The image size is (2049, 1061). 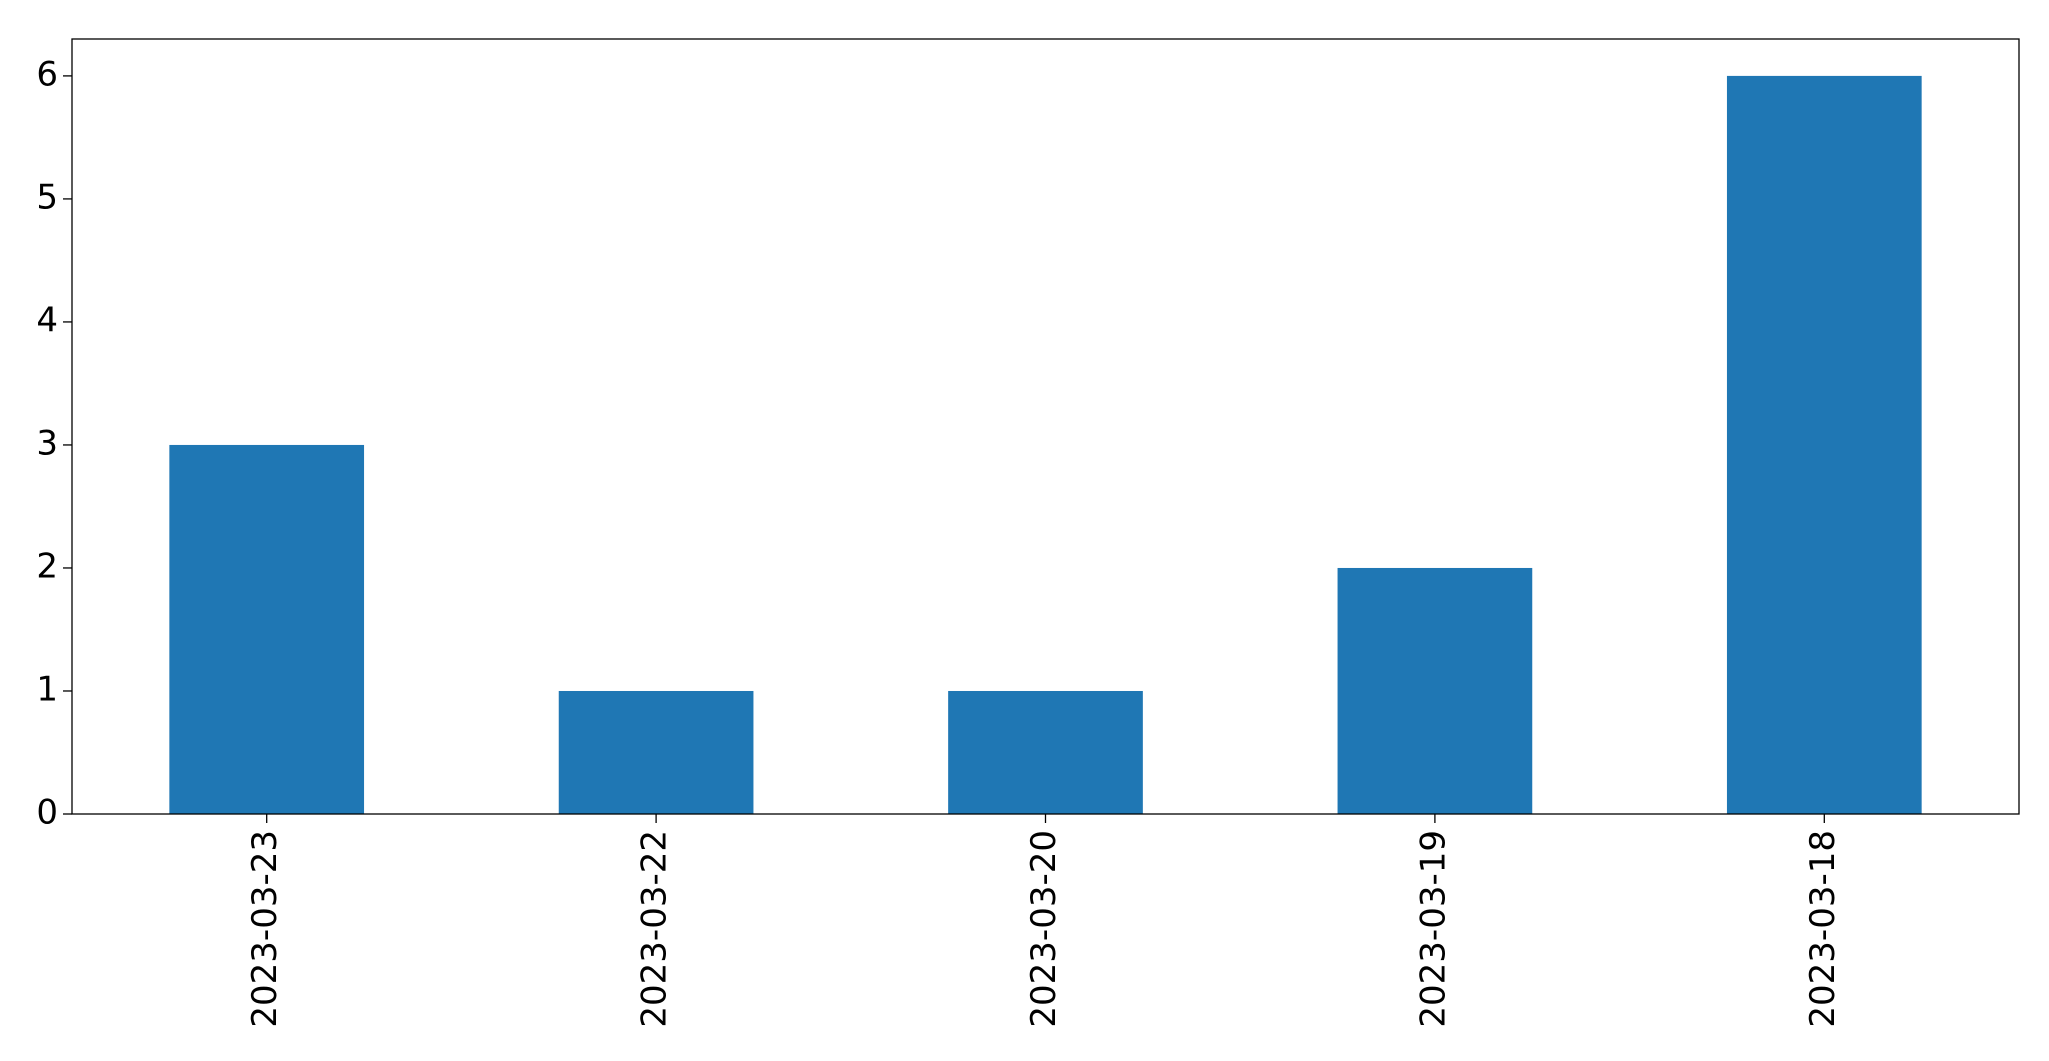 What do you see at coordinates (1044, 929) in the screenshot?
I see `x-tick-label: 2023-03-20` at bounding box center [1044, 929].